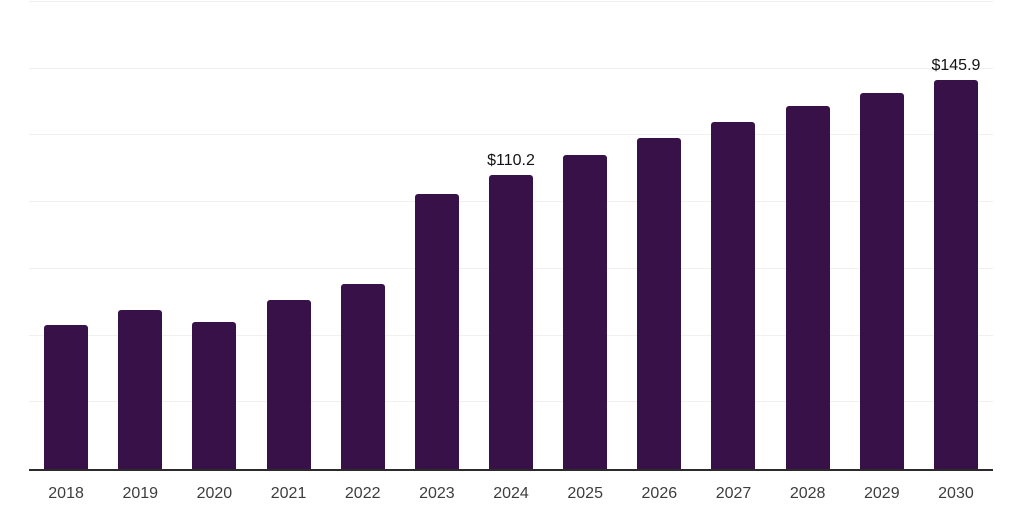 This screenshot has height=512, width=1024. What do you see at coordinates (214, 493) in the screenshot?
I see `x-tick-label-2020: 2020` at bounding box center [214, 493].